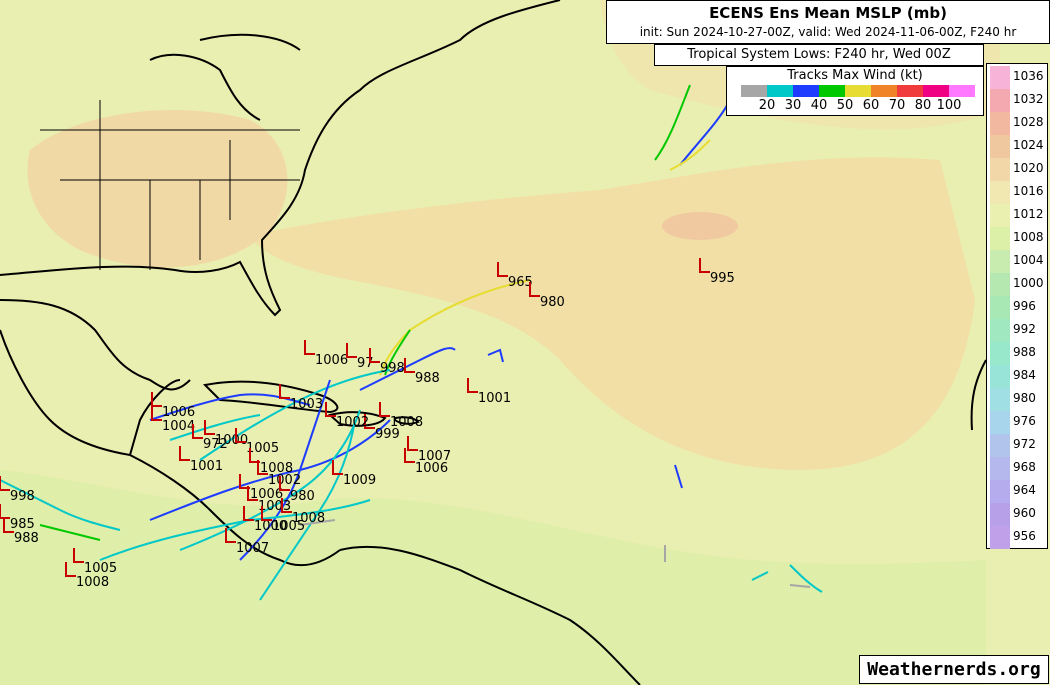 The width and height of the screenshot is (1050, 685). I want to click on hispaniola-outline, so click(357, 419).